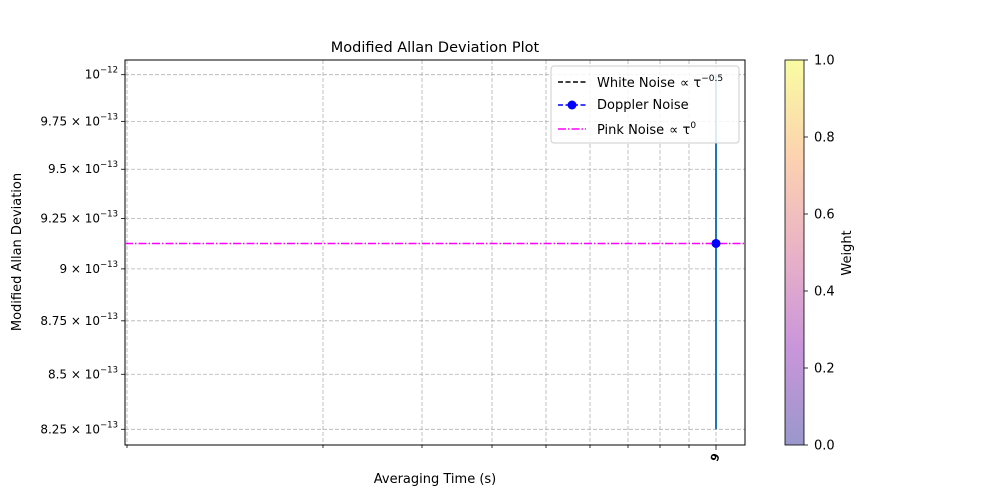  I want to click on colorbar-label: Weight, so click(847, 252).